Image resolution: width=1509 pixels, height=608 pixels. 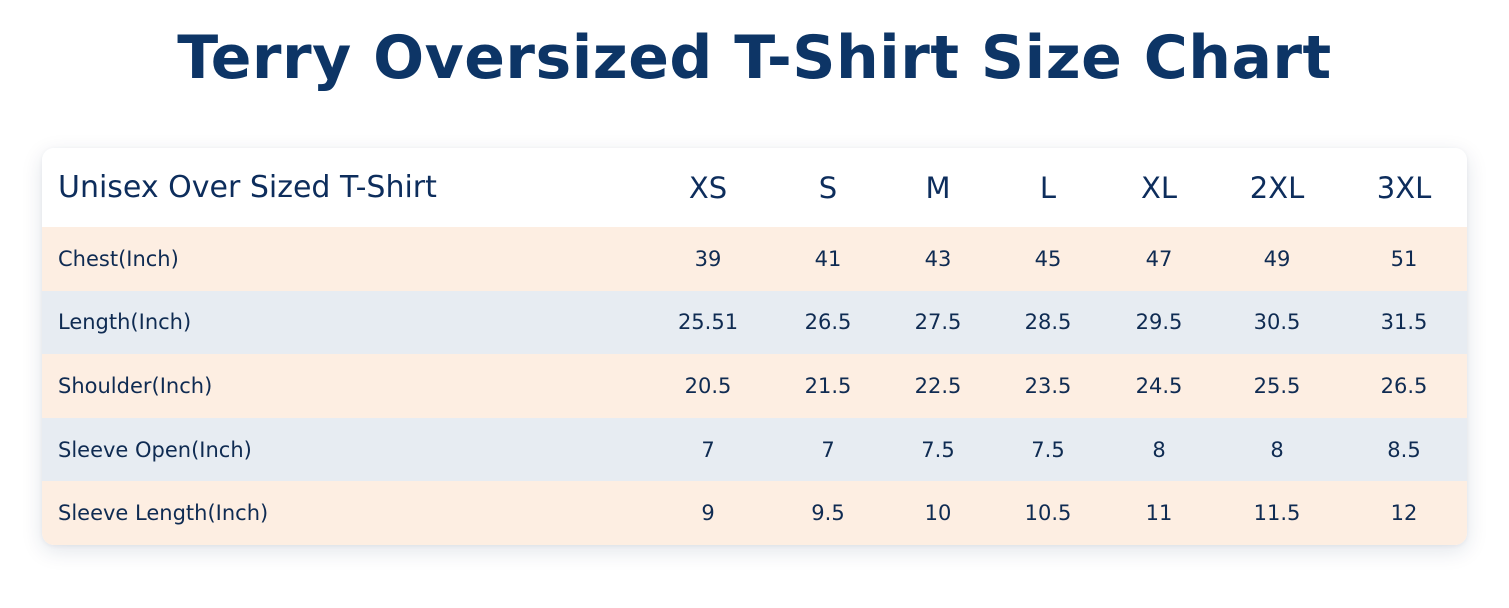 I want to click on table-cell: 9, so click(x=708, y=513).